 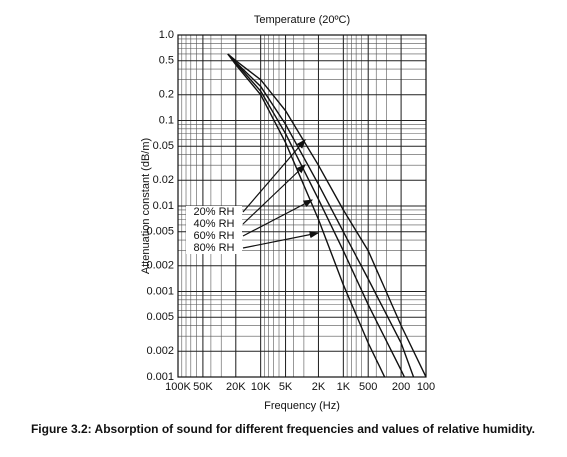 What do you see at coordinates (344, 387) in the screenshot?
I see `x-tick-label: 1K` at bounding box center [344, 387].